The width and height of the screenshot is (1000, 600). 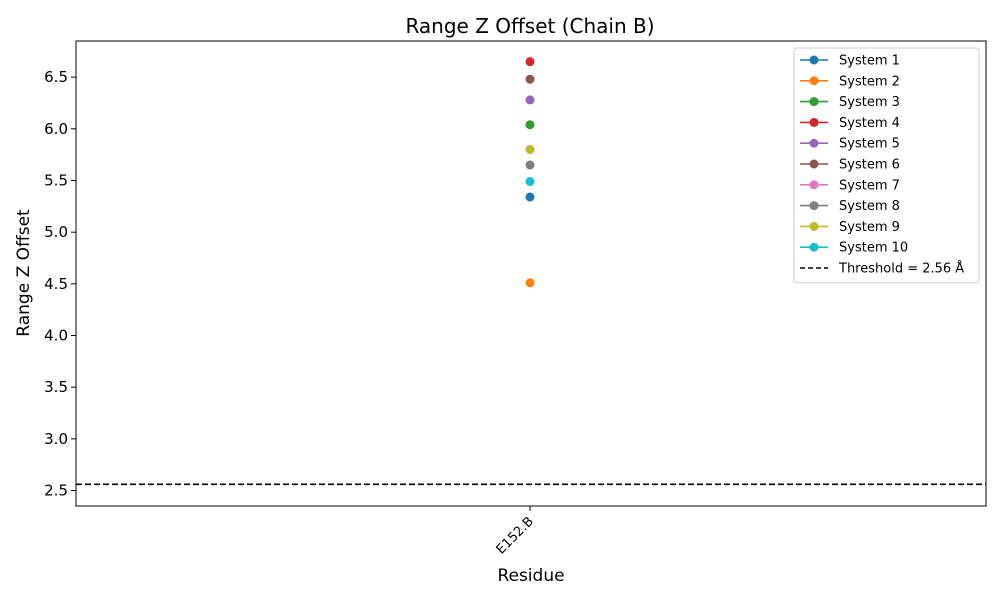 I want to click on chart-title: Range Z Offset (Chain B), so click(x=529, y=26).